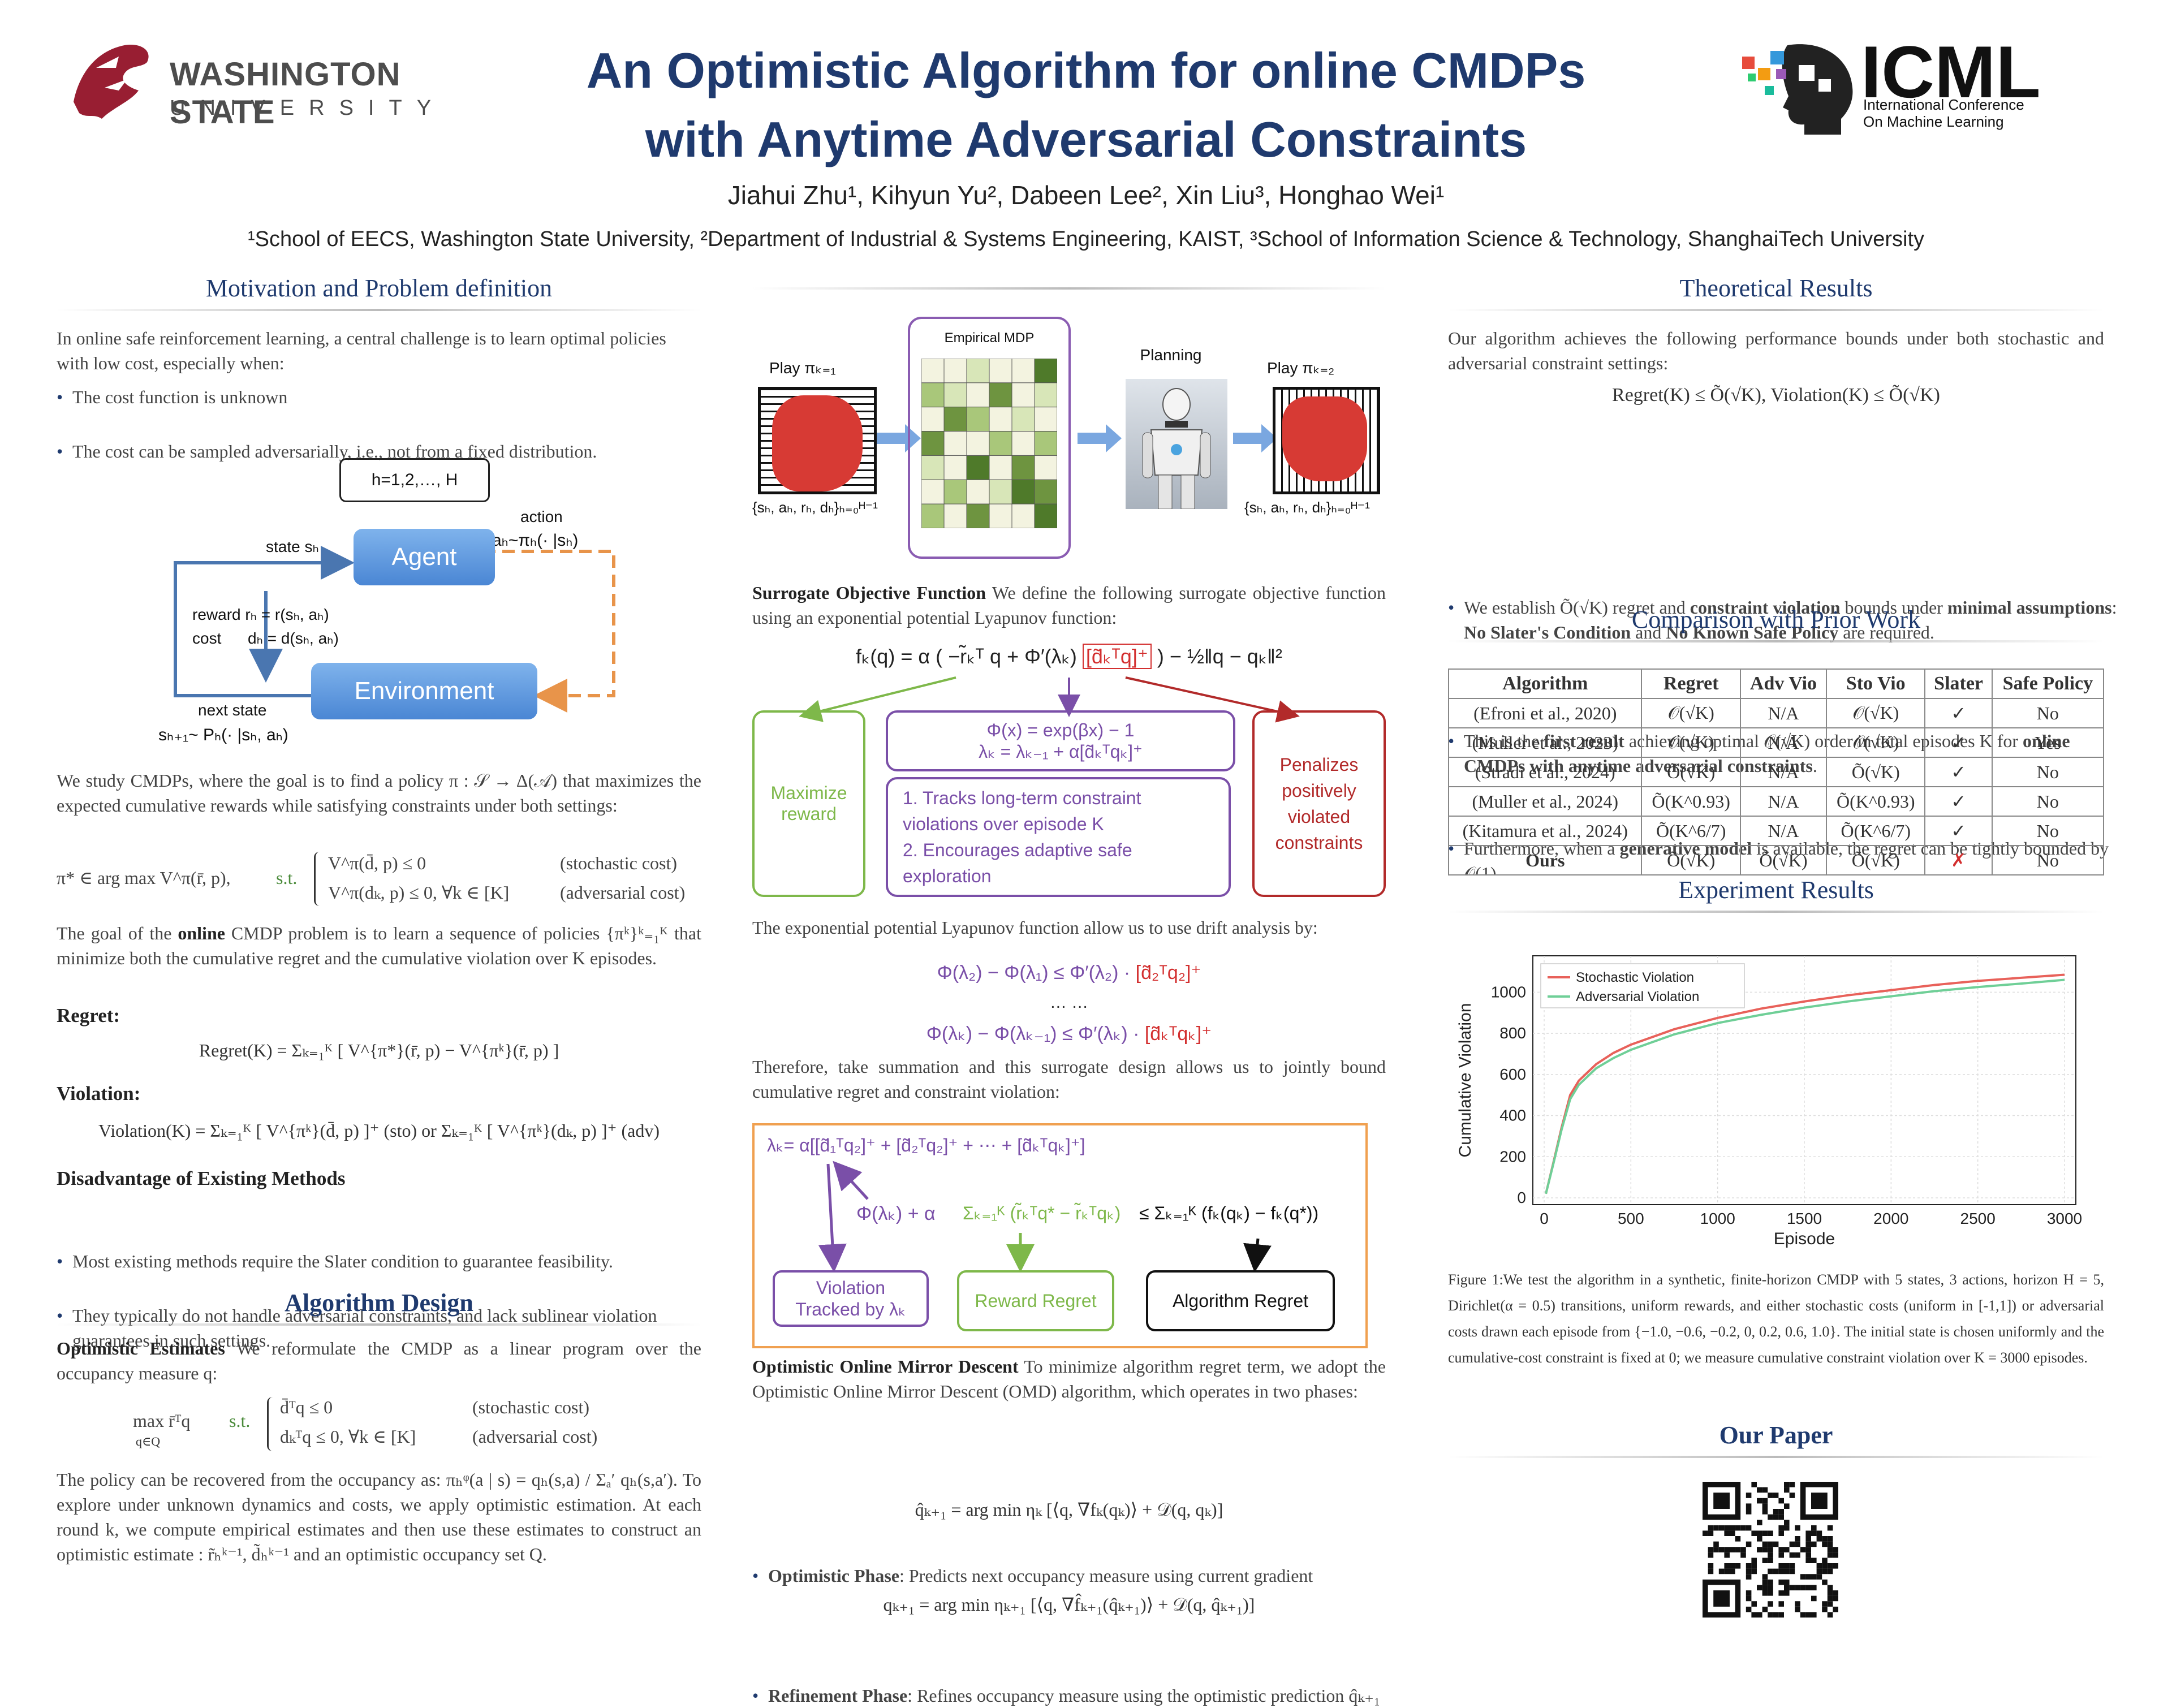 The image size is (2172, 1708). What do you see at coordinates (424, 691) in the screenshot?
I see `environment-box: Environment` at bounding box center [424, 691].